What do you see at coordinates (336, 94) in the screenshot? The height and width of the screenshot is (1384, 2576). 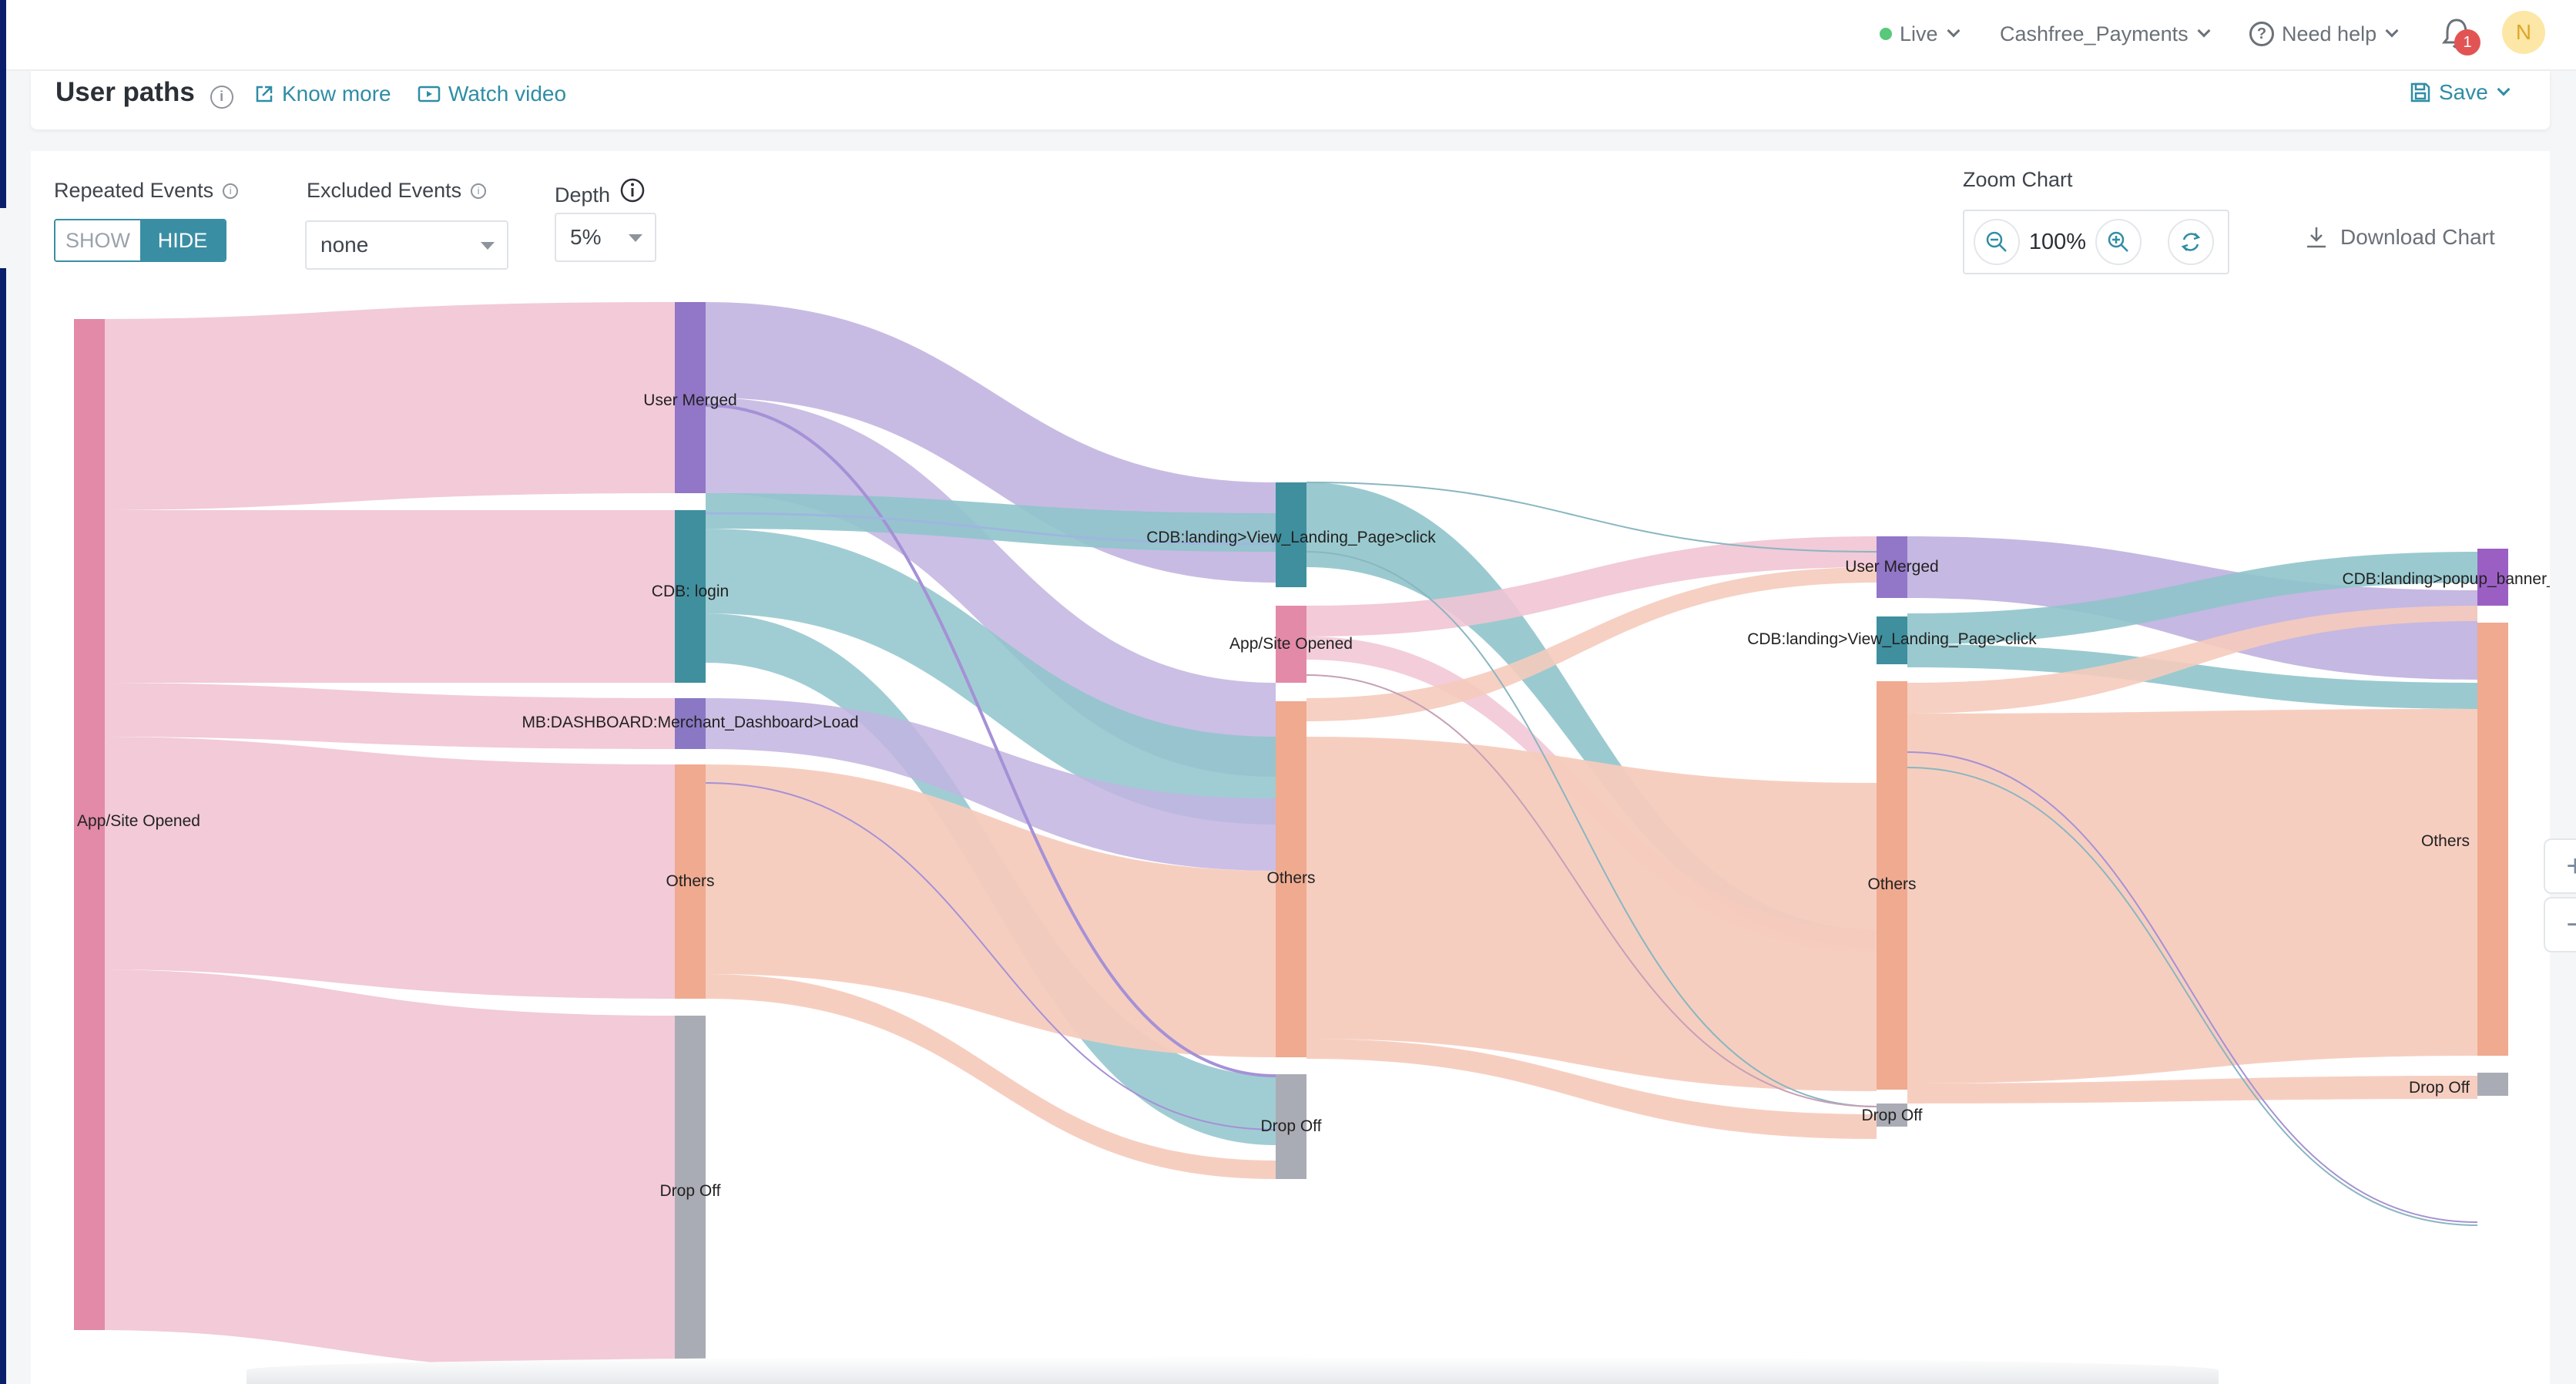 I see `know-more-label: Know more` at bounding box center [336, 94].